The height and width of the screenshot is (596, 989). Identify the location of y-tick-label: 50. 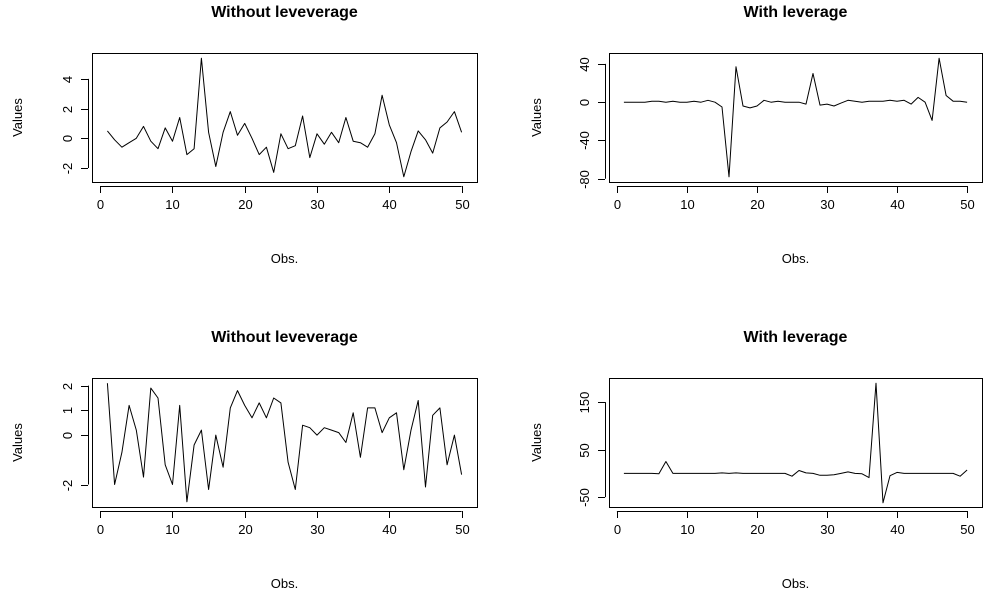
(584, 450).